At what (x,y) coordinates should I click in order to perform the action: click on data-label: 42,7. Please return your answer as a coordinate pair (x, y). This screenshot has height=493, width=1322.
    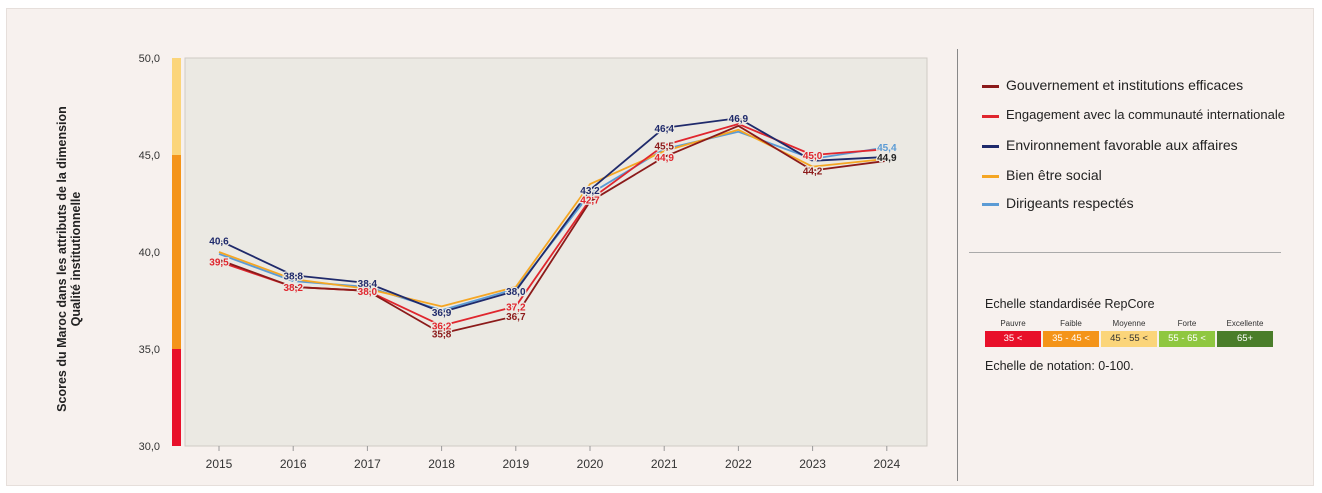
    Looking at the image, I should click on (590, 201).